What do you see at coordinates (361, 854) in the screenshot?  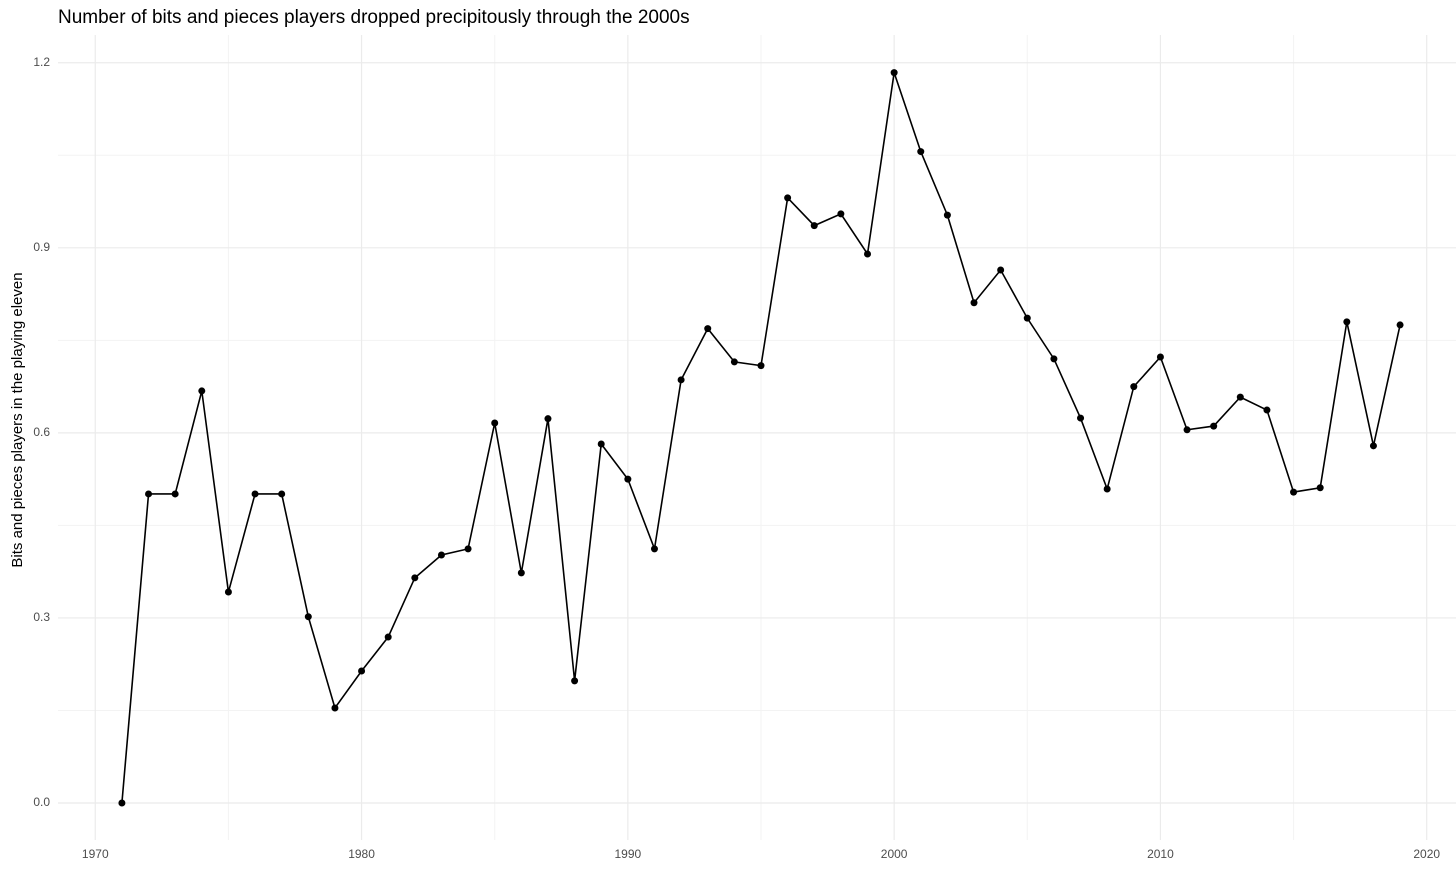 I see `x-tick-label: 1980` at bounding box center [361, 854].